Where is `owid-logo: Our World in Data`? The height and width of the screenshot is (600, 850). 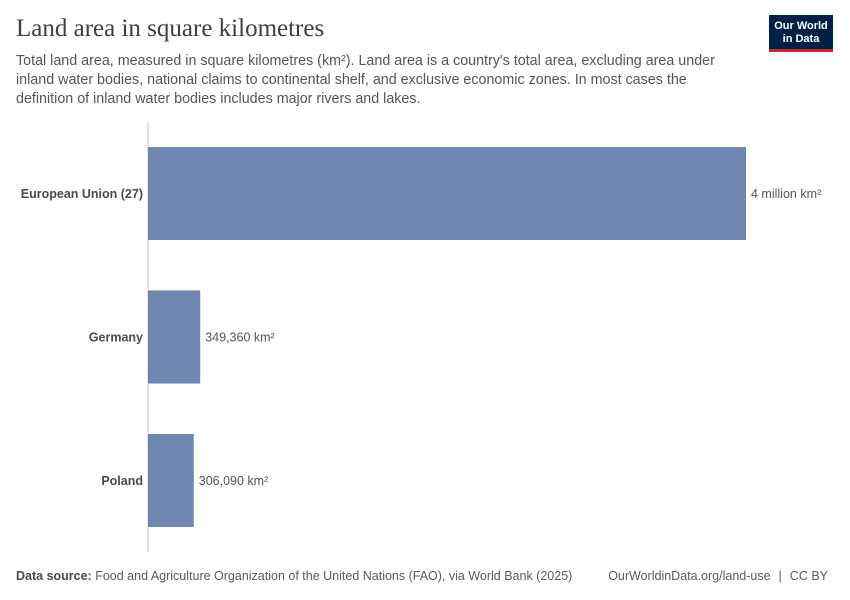 owid-logo: Our World in Data is located at coordinates (801, 33).